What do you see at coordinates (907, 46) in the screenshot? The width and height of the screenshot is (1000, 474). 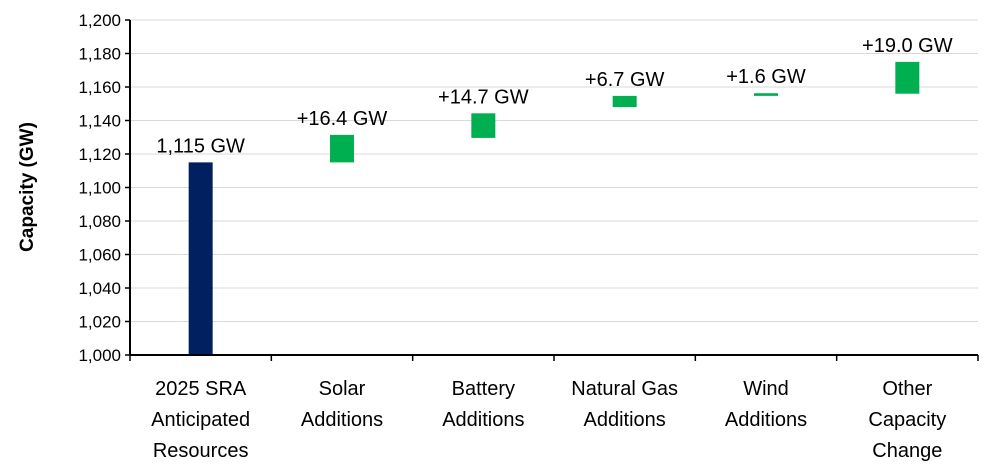 I see `data-label: +19.0 GW` at bounding box center [907, 46].